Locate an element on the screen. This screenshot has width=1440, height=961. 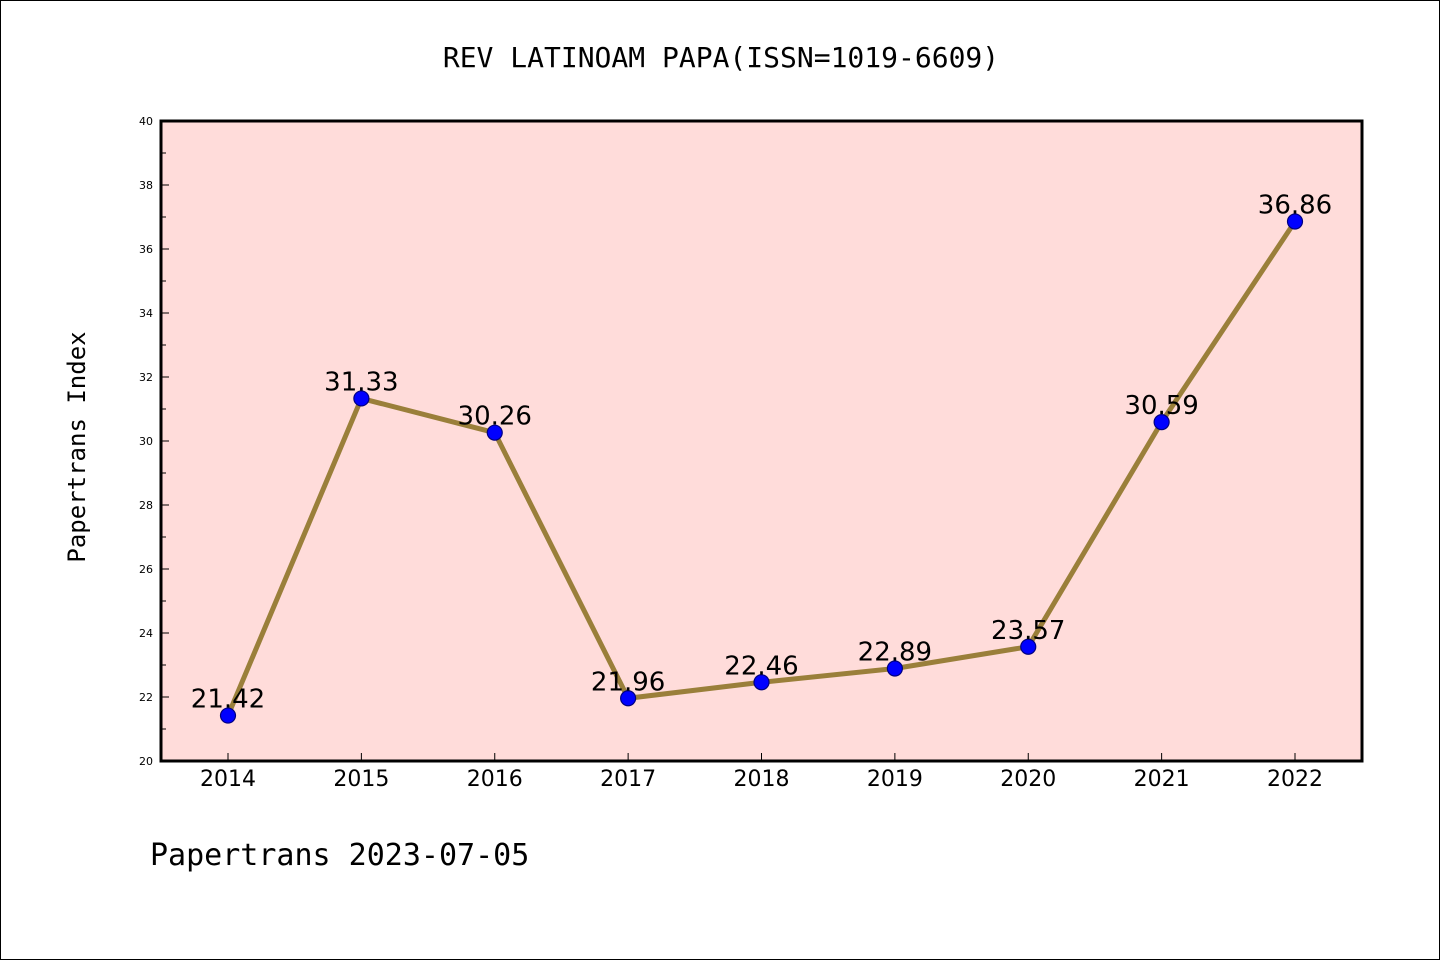
y-axis-ticks: 20 22 24 26 28 30 32 34 36 38 40 is located at coordinates (154, 441).